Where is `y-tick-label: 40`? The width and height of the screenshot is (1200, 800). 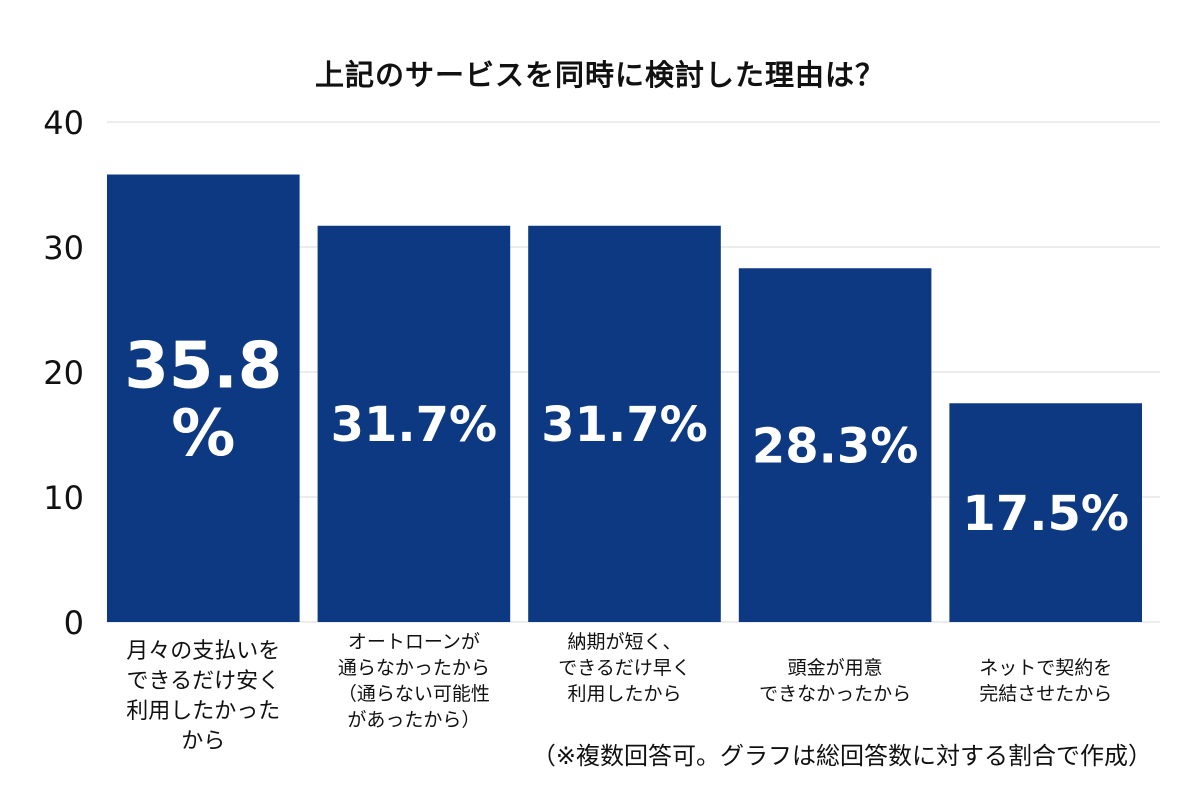
y-tick-label: 40 is located at coordinates (63, 123).